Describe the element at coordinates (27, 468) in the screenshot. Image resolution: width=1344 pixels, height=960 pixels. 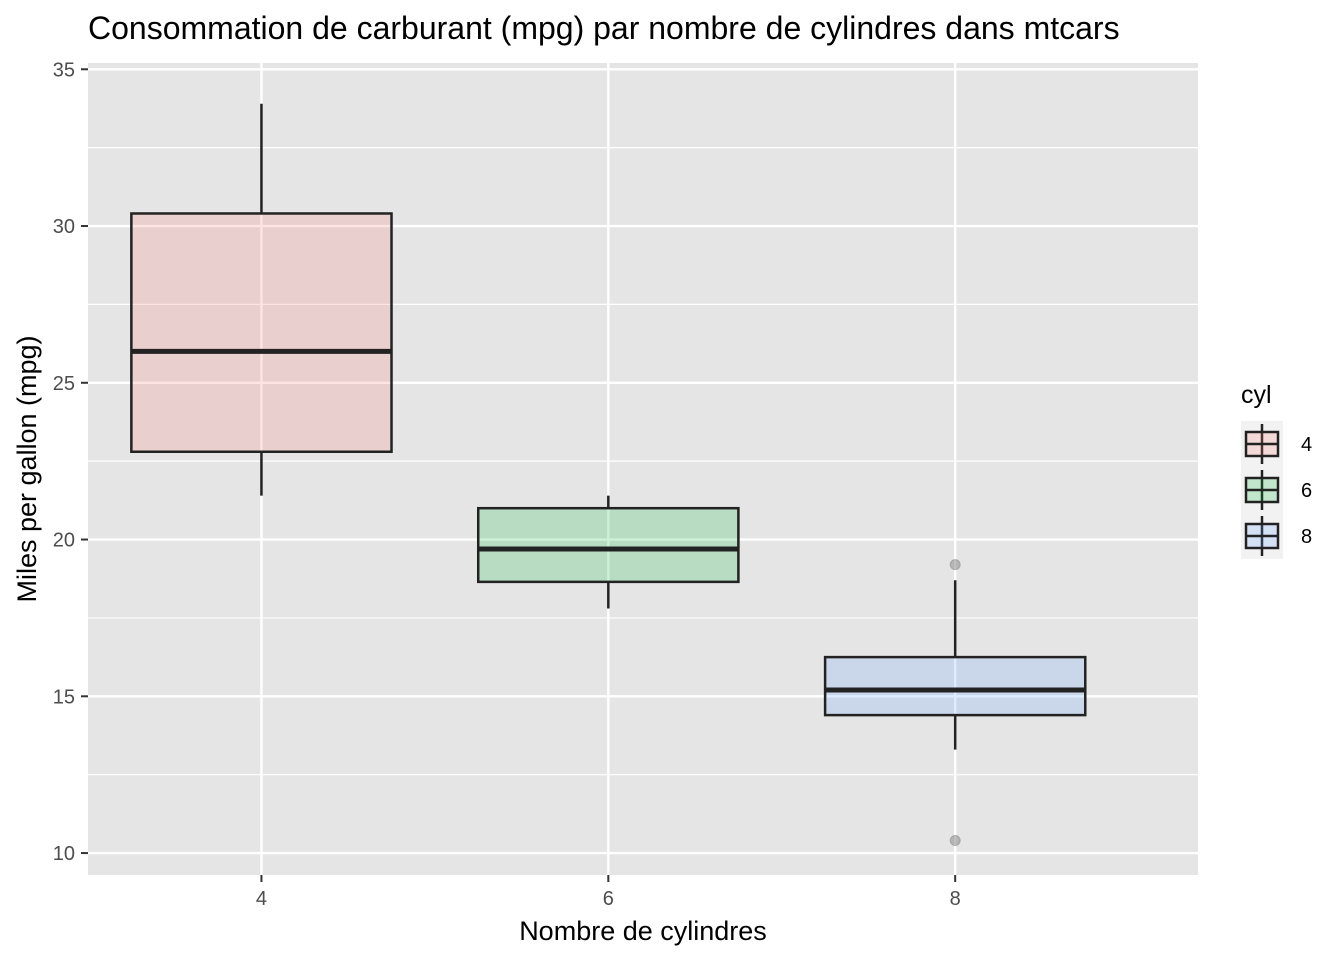
I see `y-axis-title: Miles per gallon (mpg)` at that location.